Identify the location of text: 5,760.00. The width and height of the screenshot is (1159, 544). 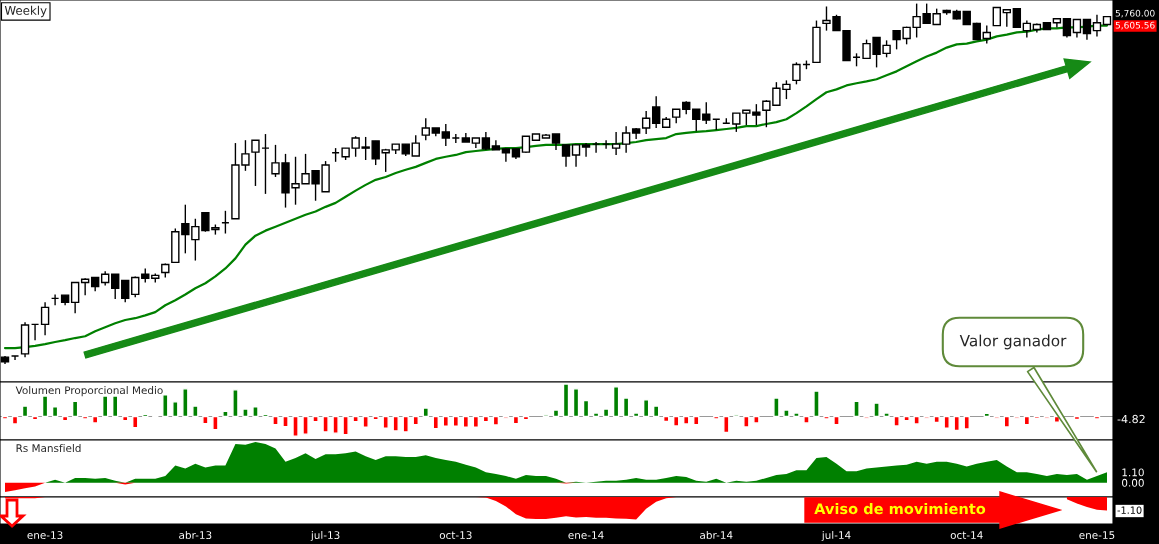
(1135, 13).